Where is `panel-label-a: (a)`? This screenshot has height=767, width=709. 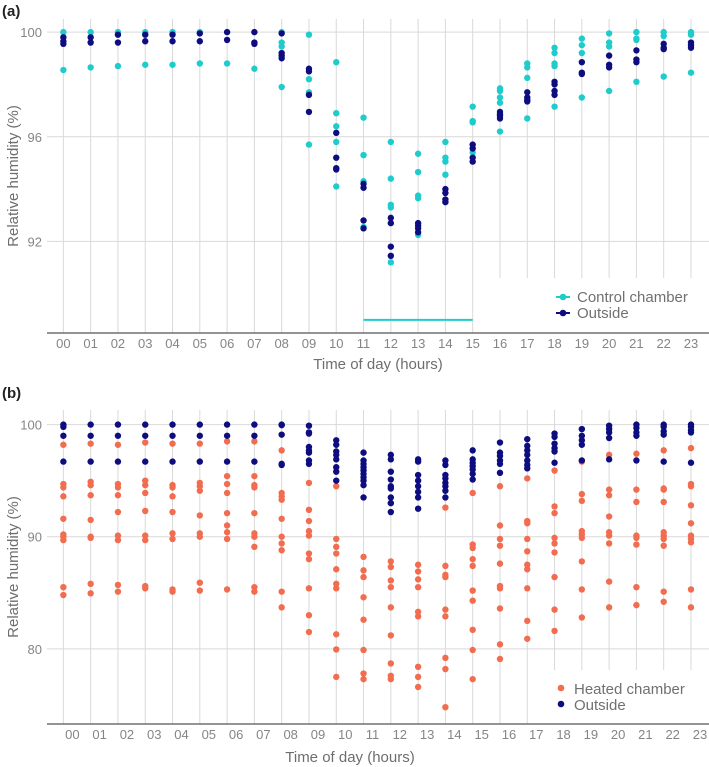
panel-label-a: (a) is located at coordinates (11, 11).